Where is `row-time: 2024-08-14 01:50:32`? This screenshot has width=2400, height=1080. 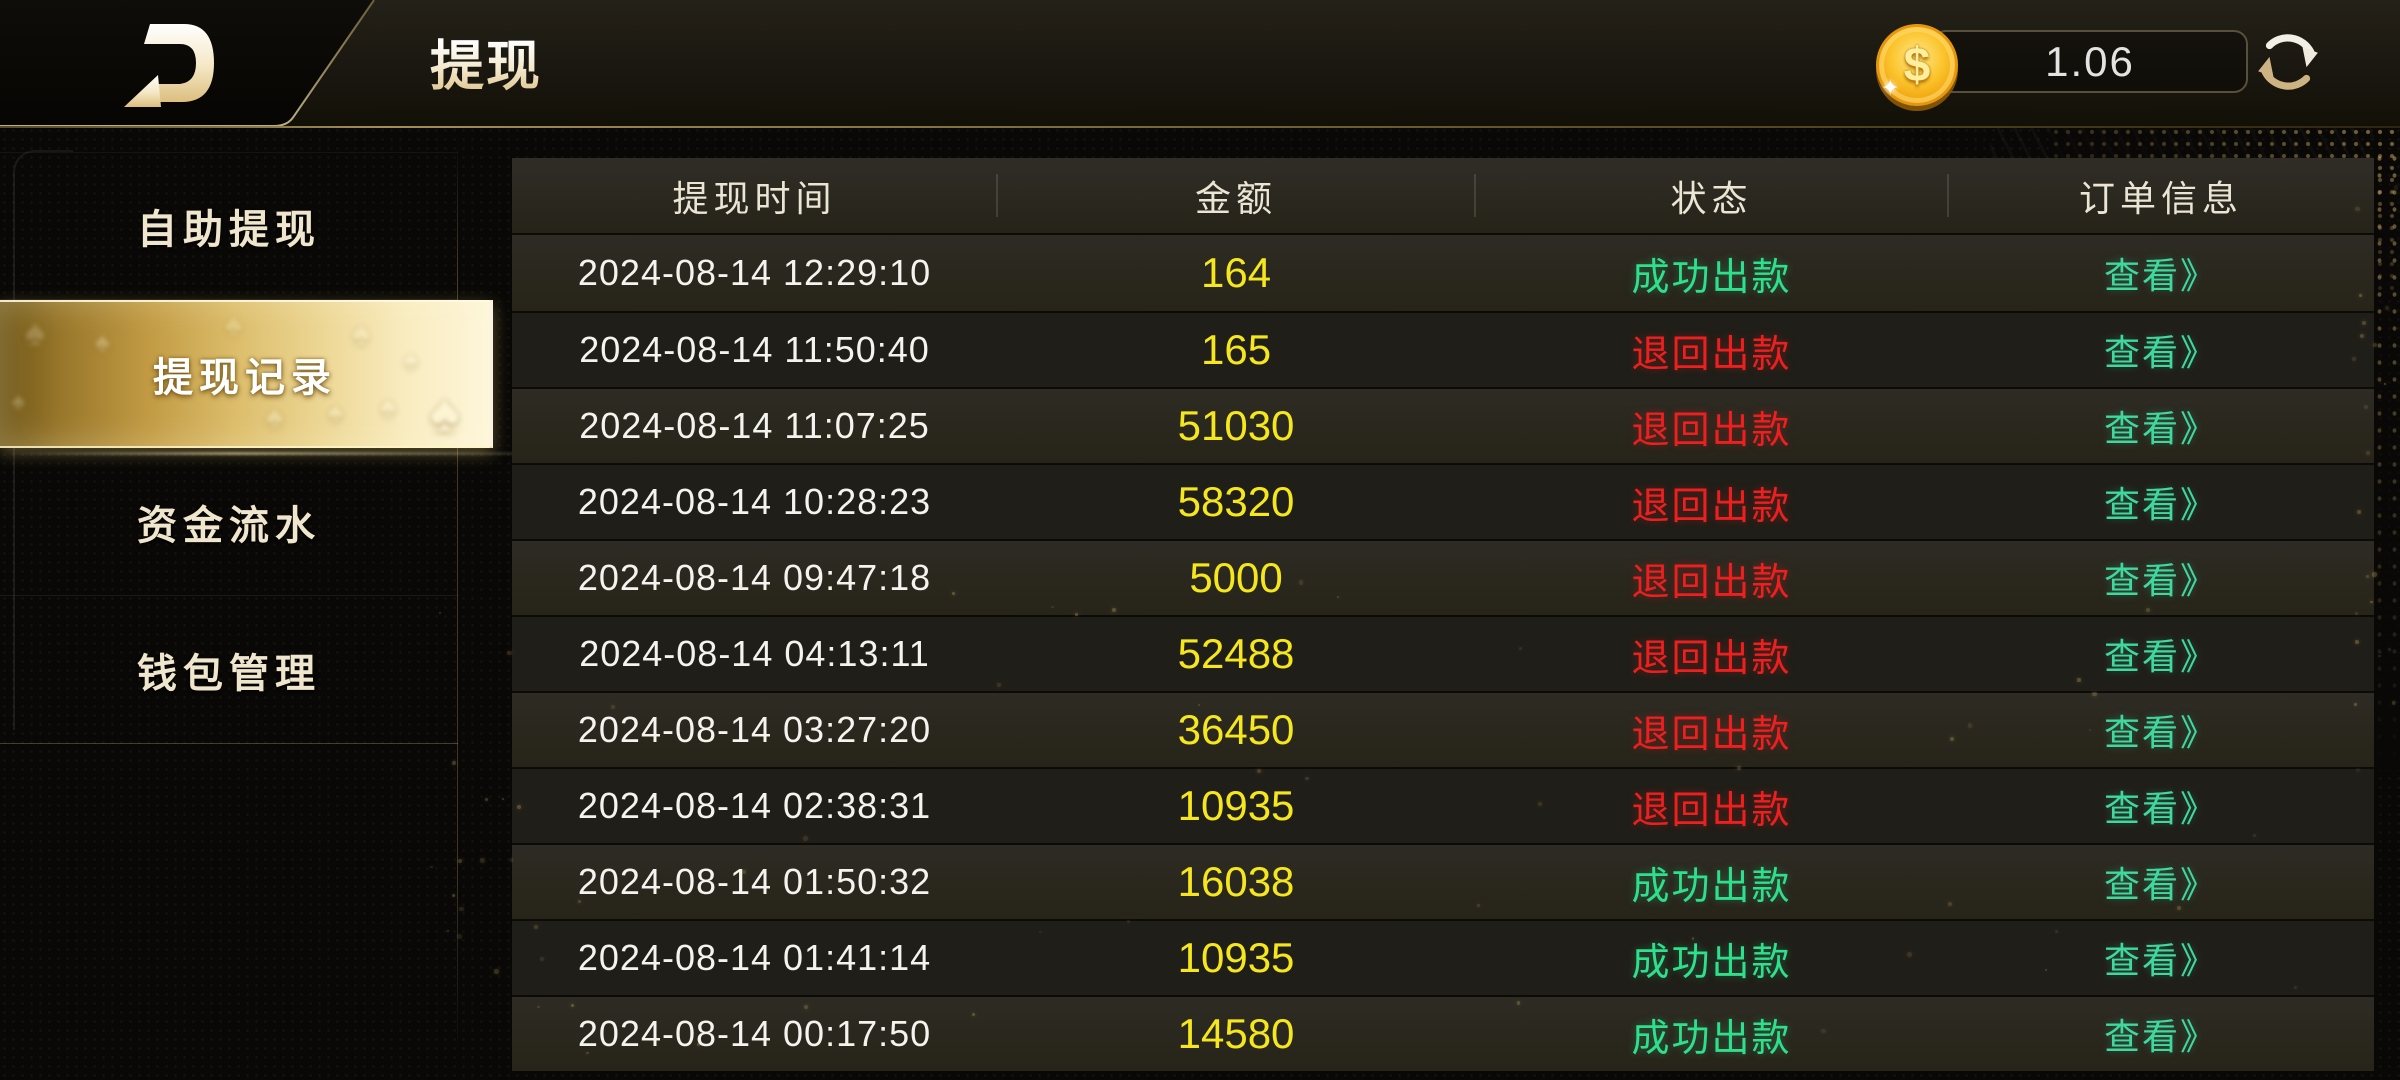
row-time: 2024-08-14 01:50:32 is located at coordinates (754, 881).